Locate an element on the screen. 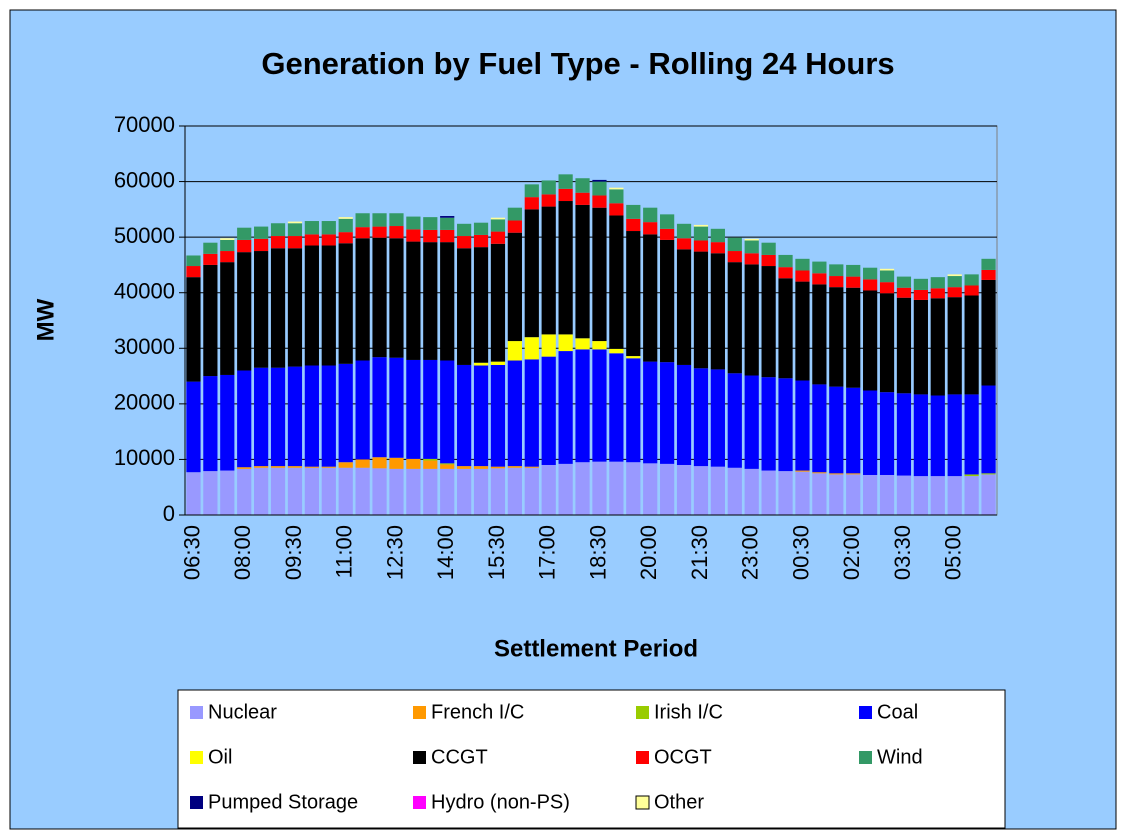 This screenshot has width=1126, height=839. x-tick-label: 05:00 is located at coordinates (953, 552).